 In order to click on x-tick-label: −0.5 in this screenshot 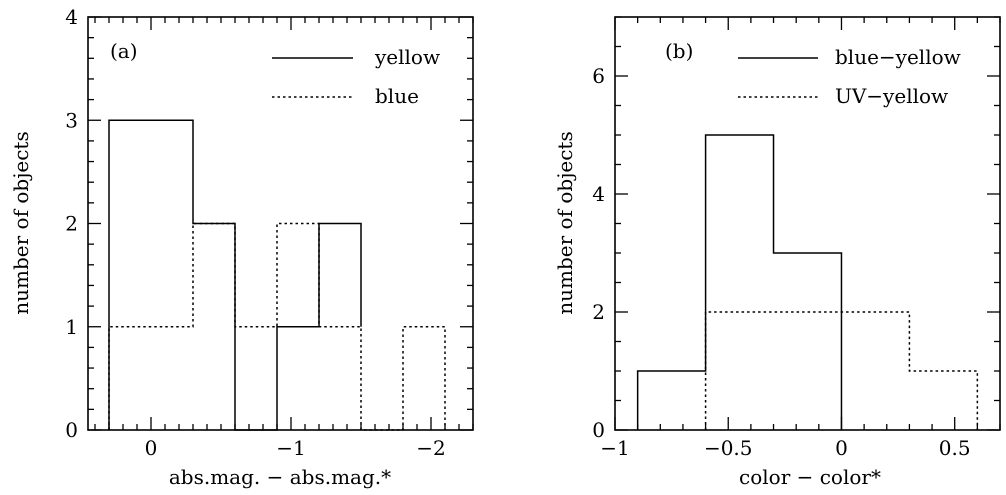, I will do `click(728, 448)`.